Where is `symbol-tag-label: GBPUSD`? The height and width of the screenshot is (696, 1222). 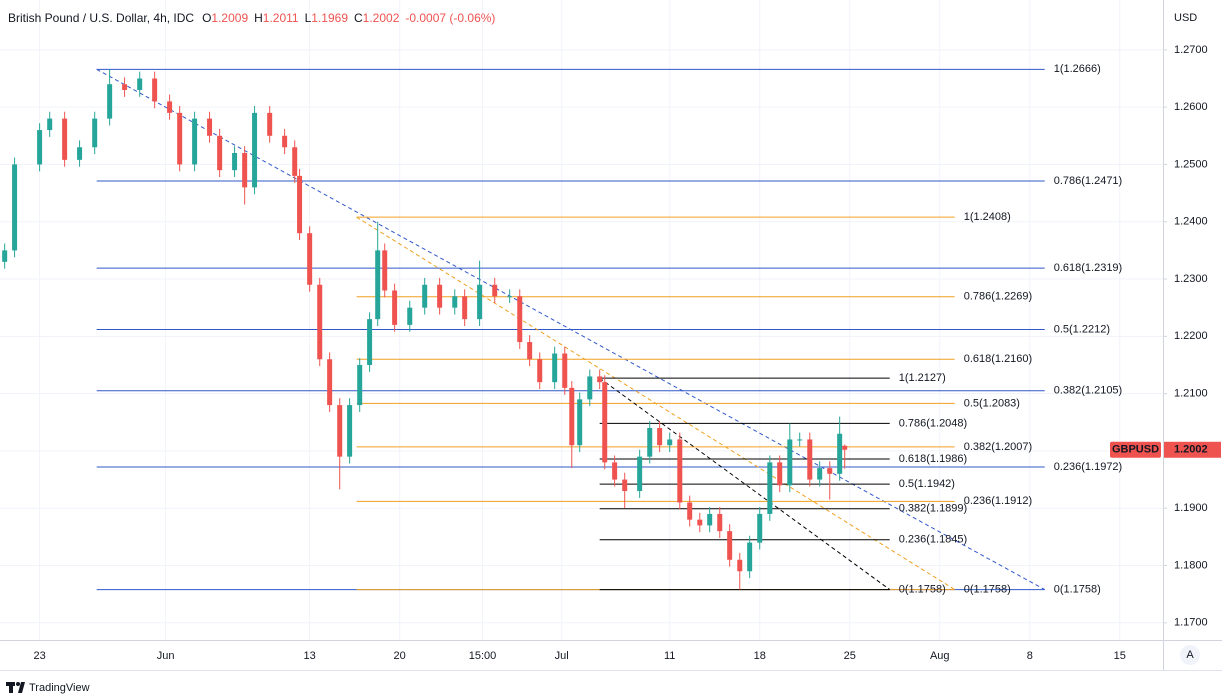 symbol-tag-label: GBPUSD is located at coordinates (1135, 450).